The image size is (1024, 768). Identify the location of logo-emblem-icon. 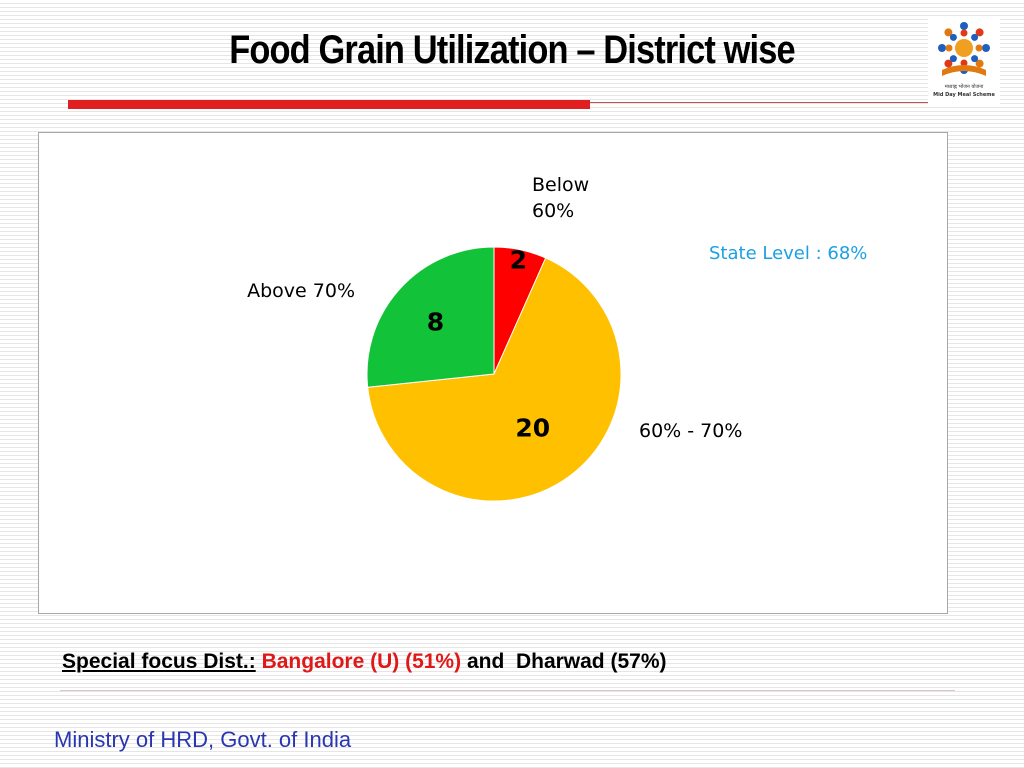
(964, 49).